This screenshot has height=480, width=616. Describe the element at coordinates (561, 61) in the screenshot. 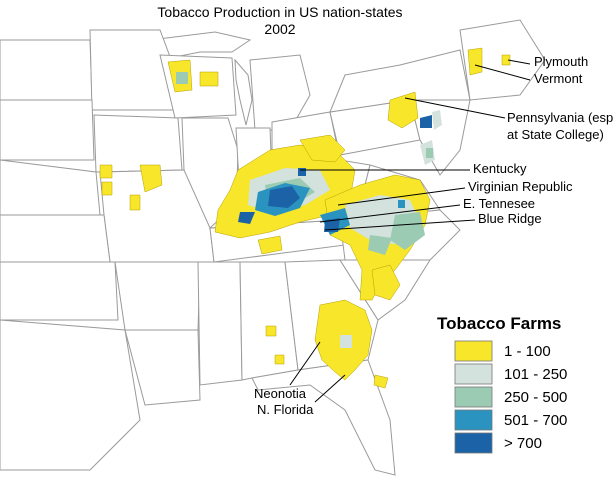

I see `callout-plymouth: Plymouth` at that location.